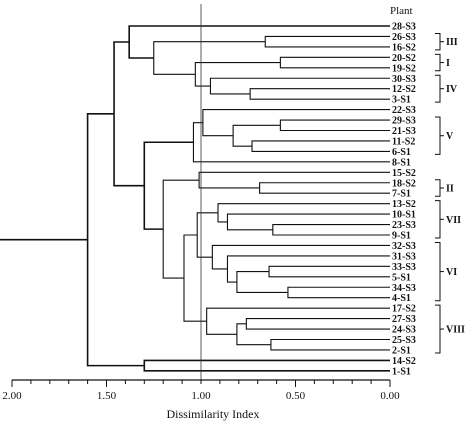 This screenshot has height=428, width=474. What do you see at coordinates (401, 371) in the screenshot?
I see `leaf-label: 1-S1` at bounding box center [401, 371].